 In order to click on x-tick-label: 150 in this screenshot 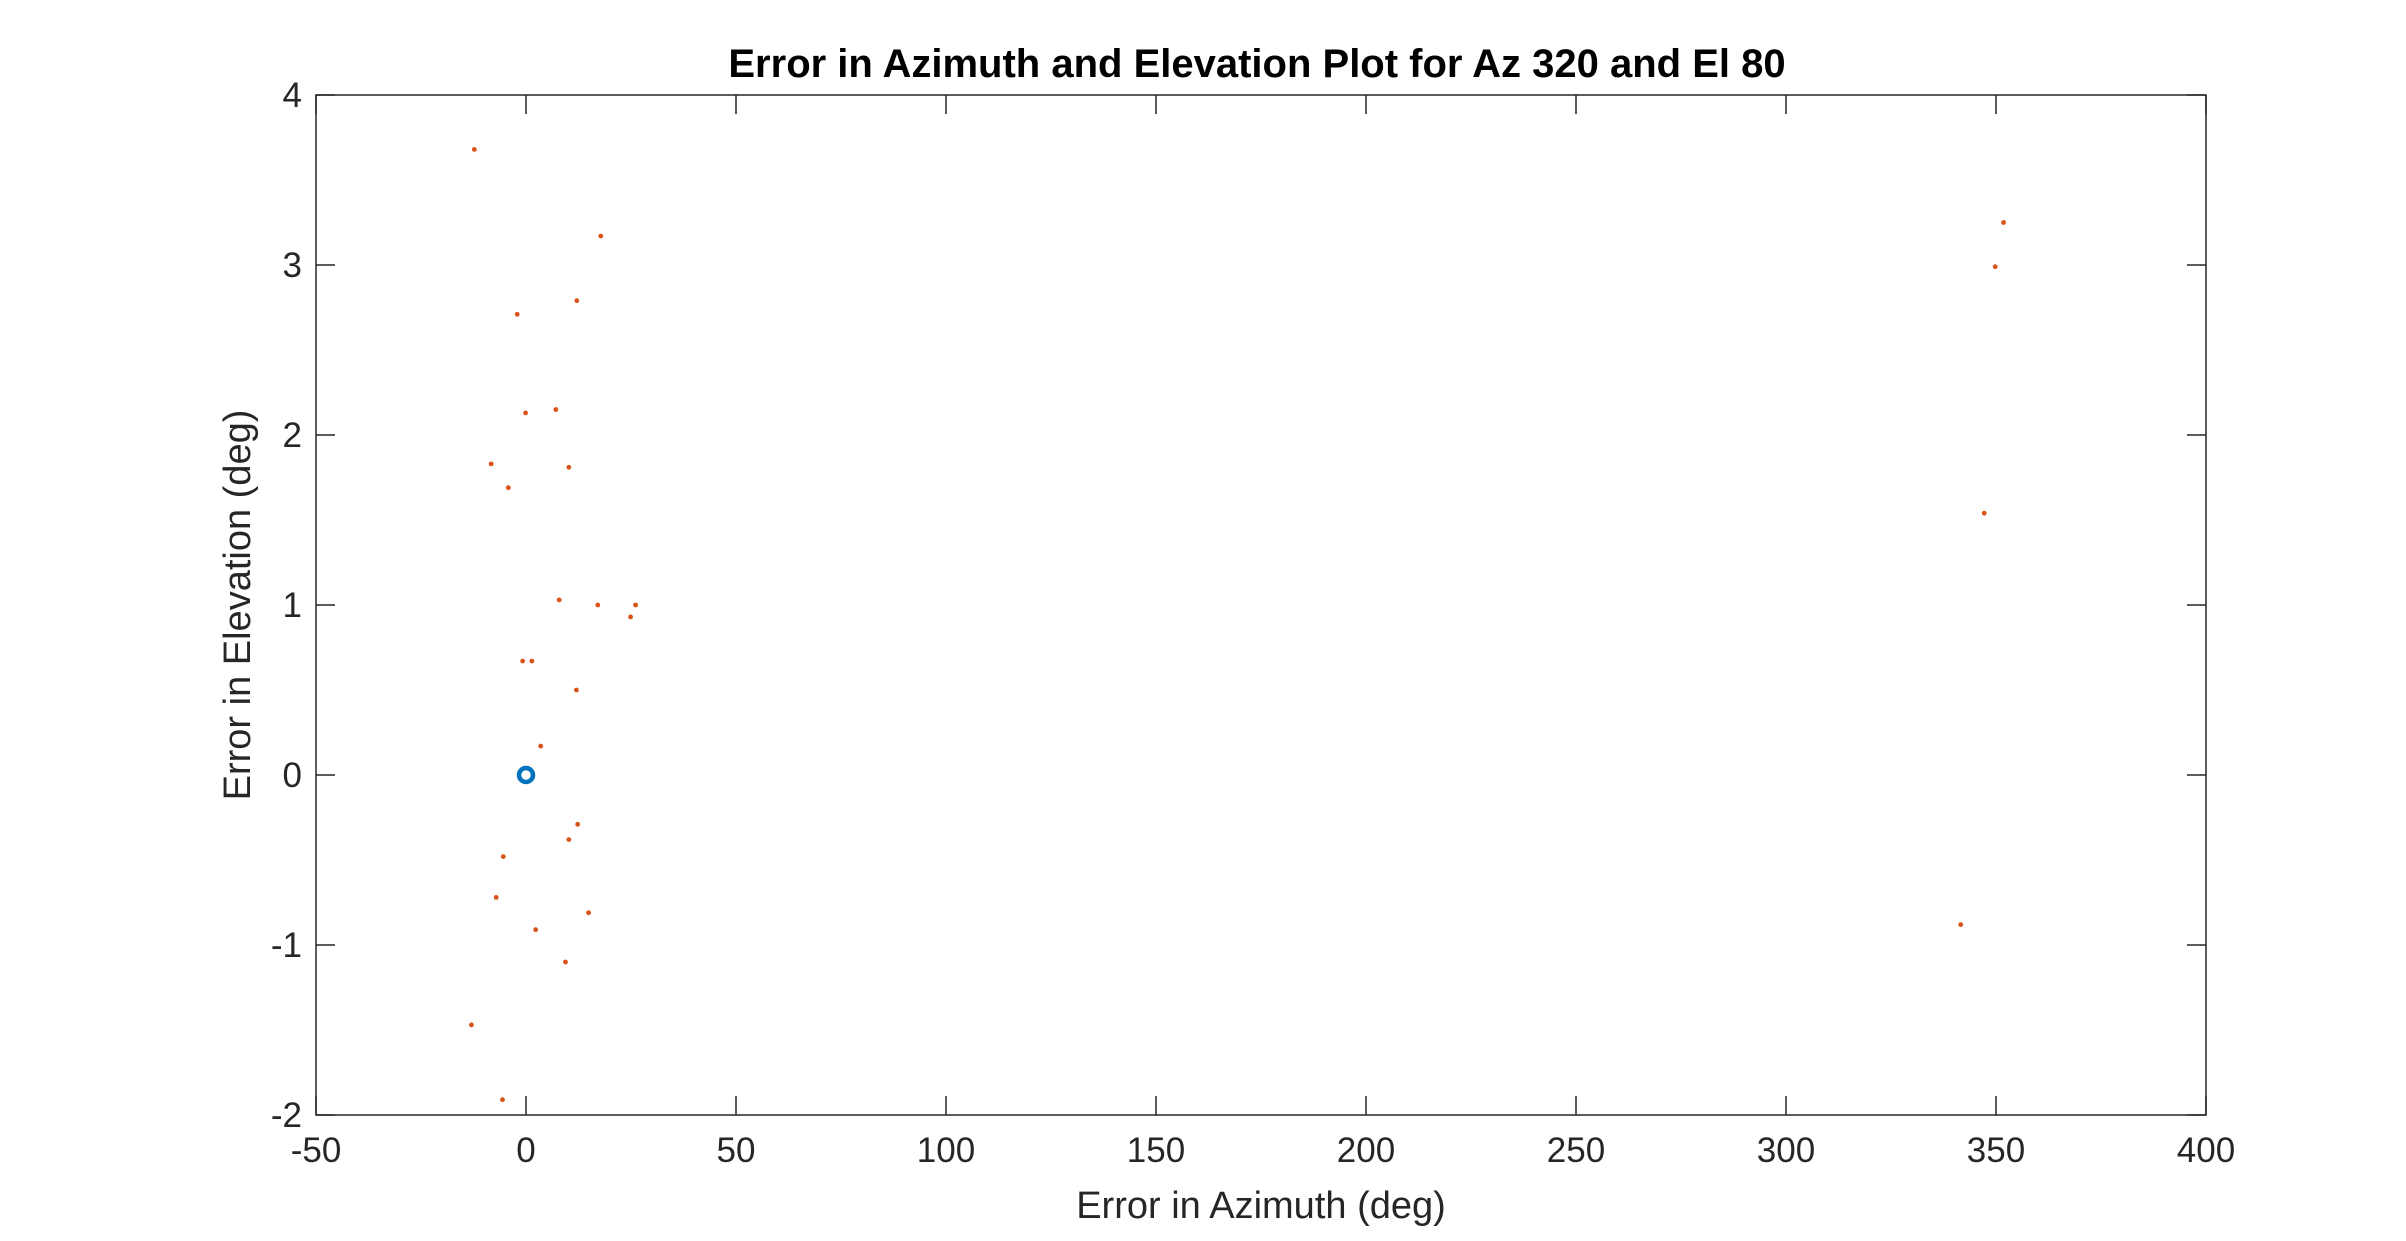, I will do `click(1156, 1150)`.